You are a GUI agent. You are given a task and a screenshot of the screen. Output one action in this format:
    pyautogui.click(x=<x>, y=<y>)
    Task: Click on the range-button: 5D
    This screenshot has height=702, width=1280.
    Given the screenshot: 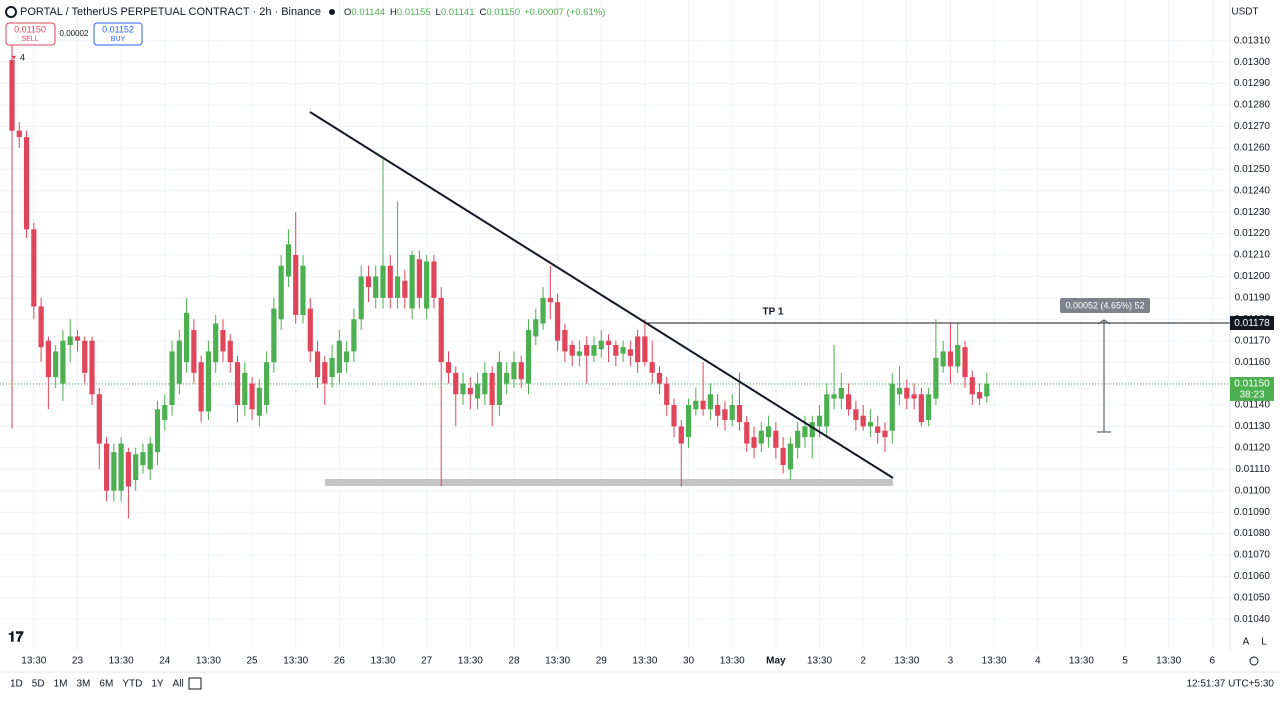 What is the action you would take?
    pyautogui.click(x=38, y=684)
    